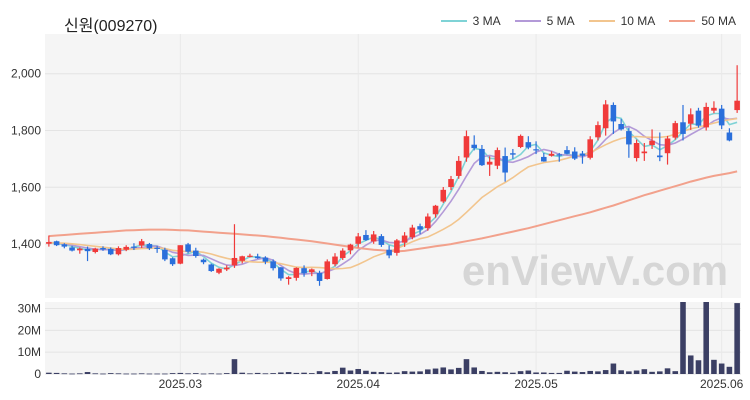 This screenshot has height=400, width=750. I want to click on chart-legend: 3 MA 5 MA 10 MA 50 MA, so click(588, 21).